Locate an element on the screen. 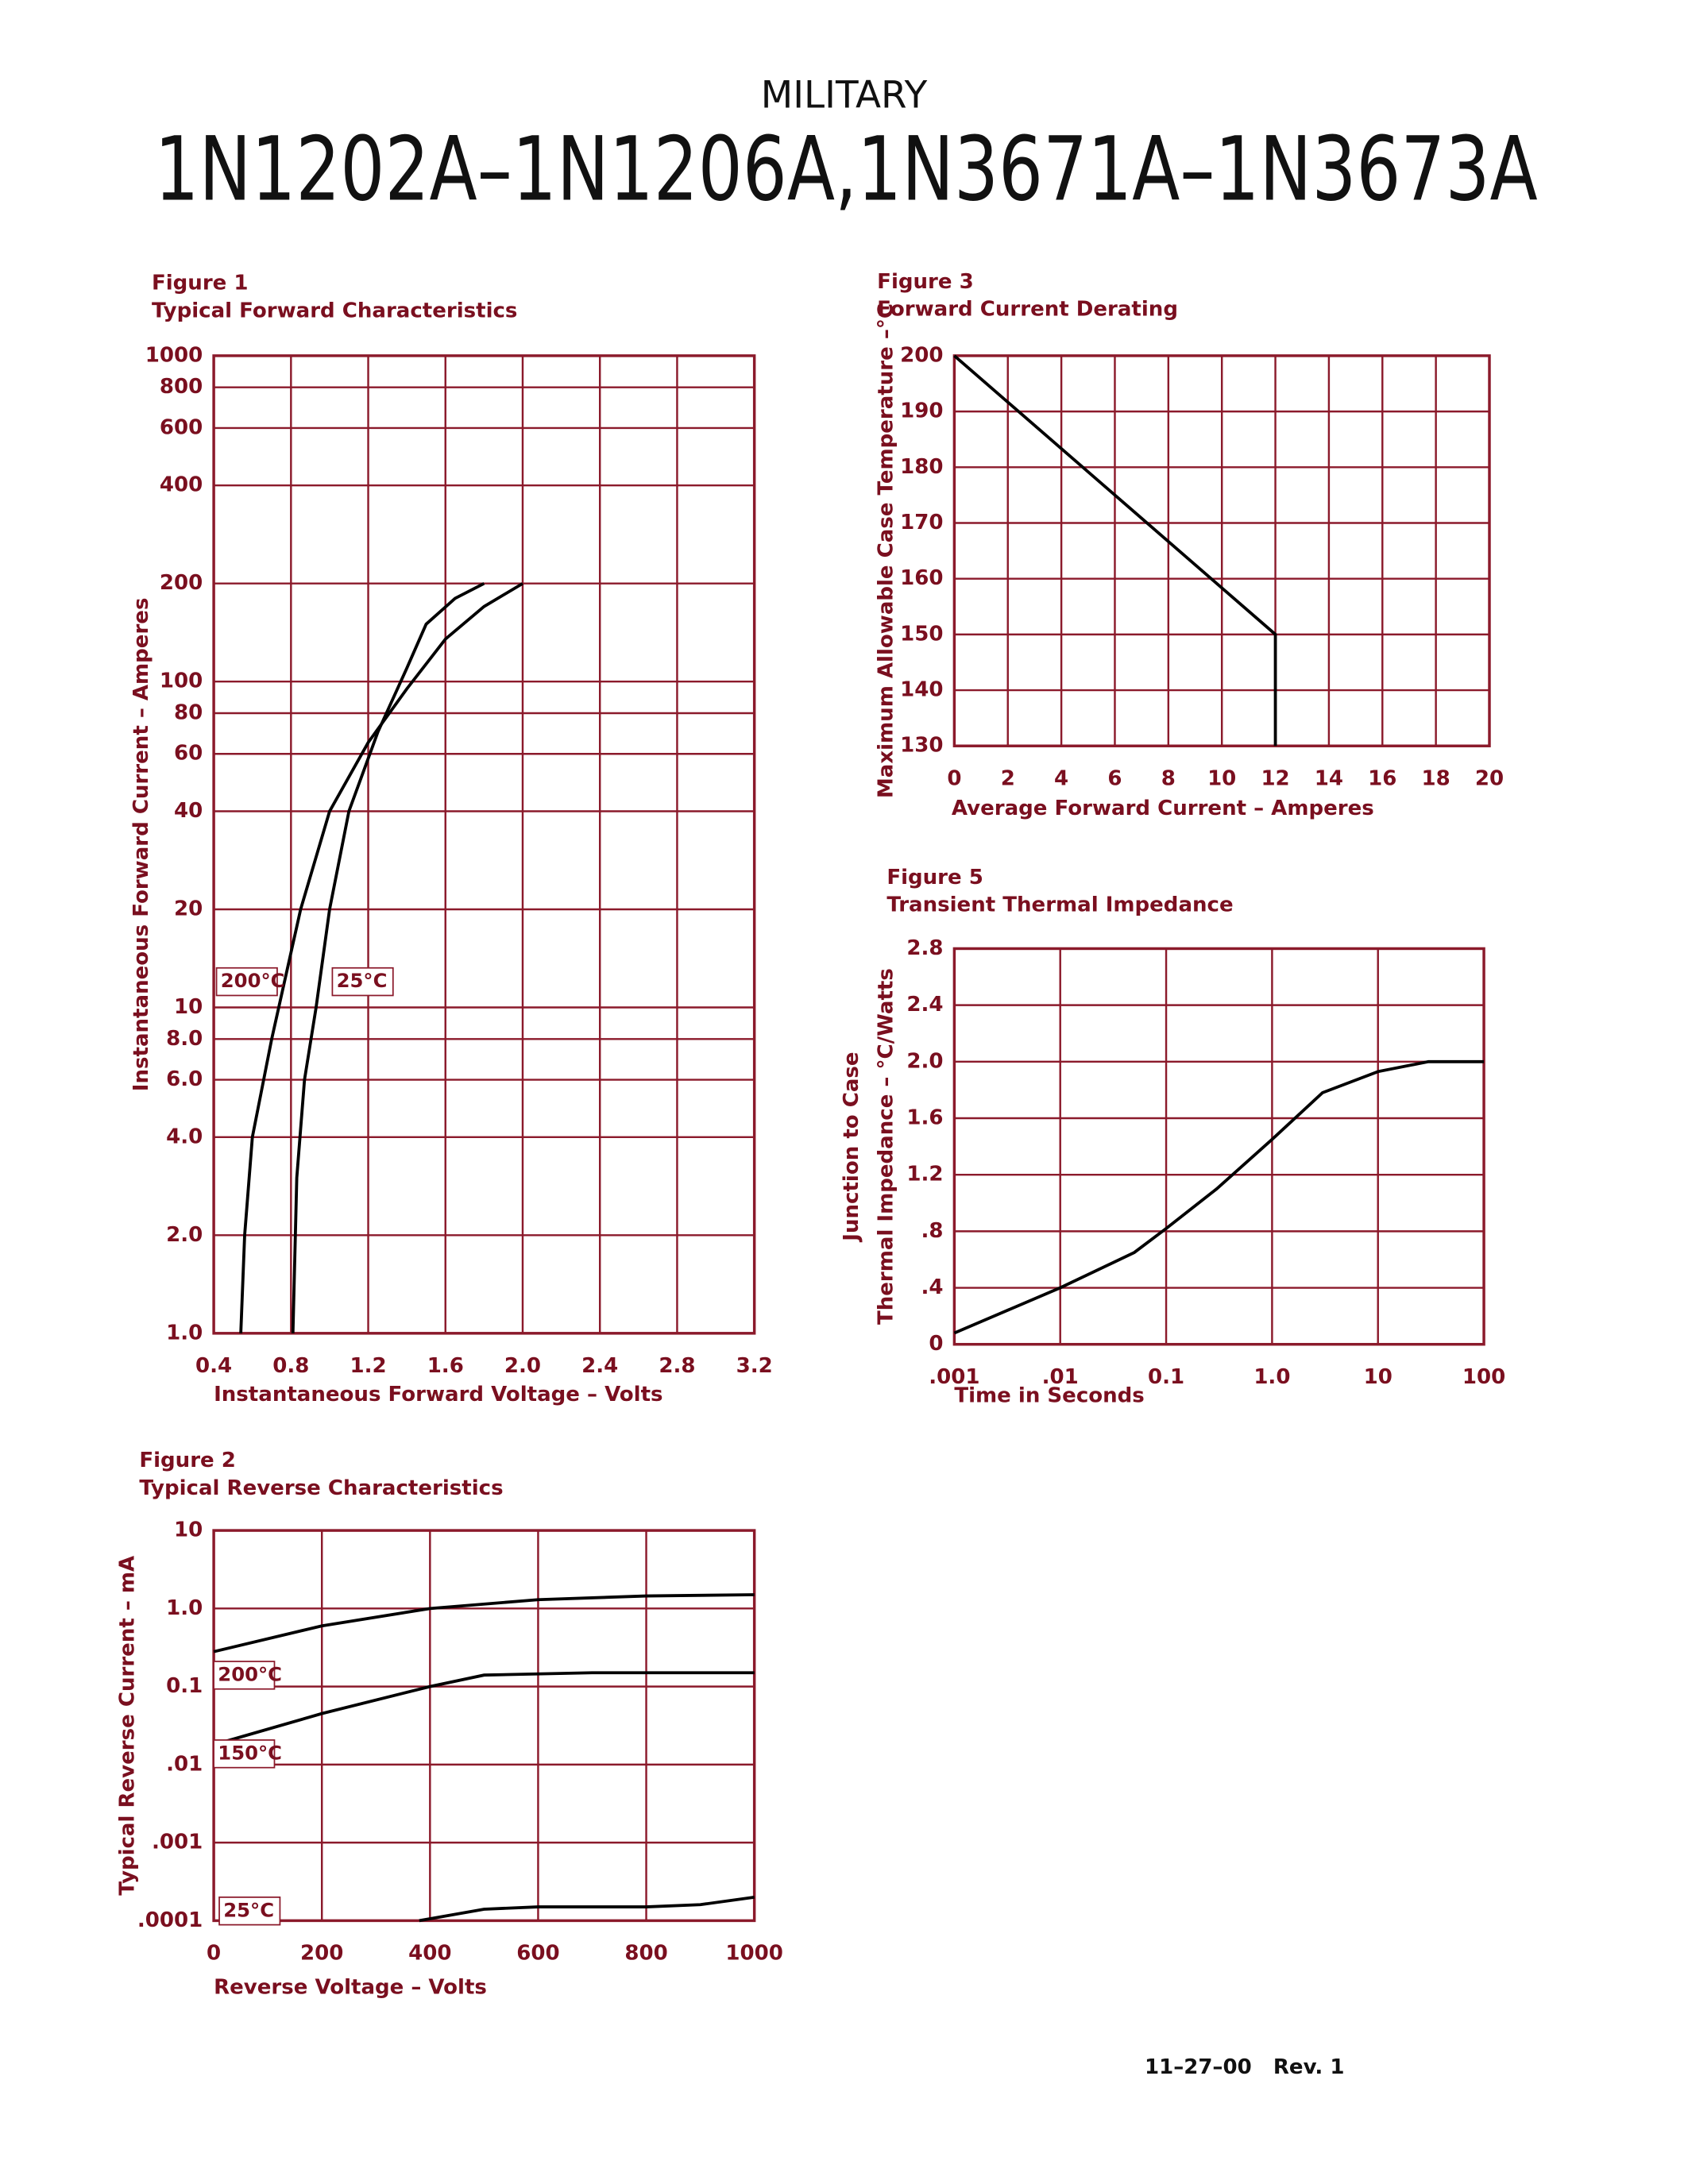 Image resolution: width=1688 pixels, height=2184 pixels. y-tick-label: 40 is located at coordinates (189, 811).